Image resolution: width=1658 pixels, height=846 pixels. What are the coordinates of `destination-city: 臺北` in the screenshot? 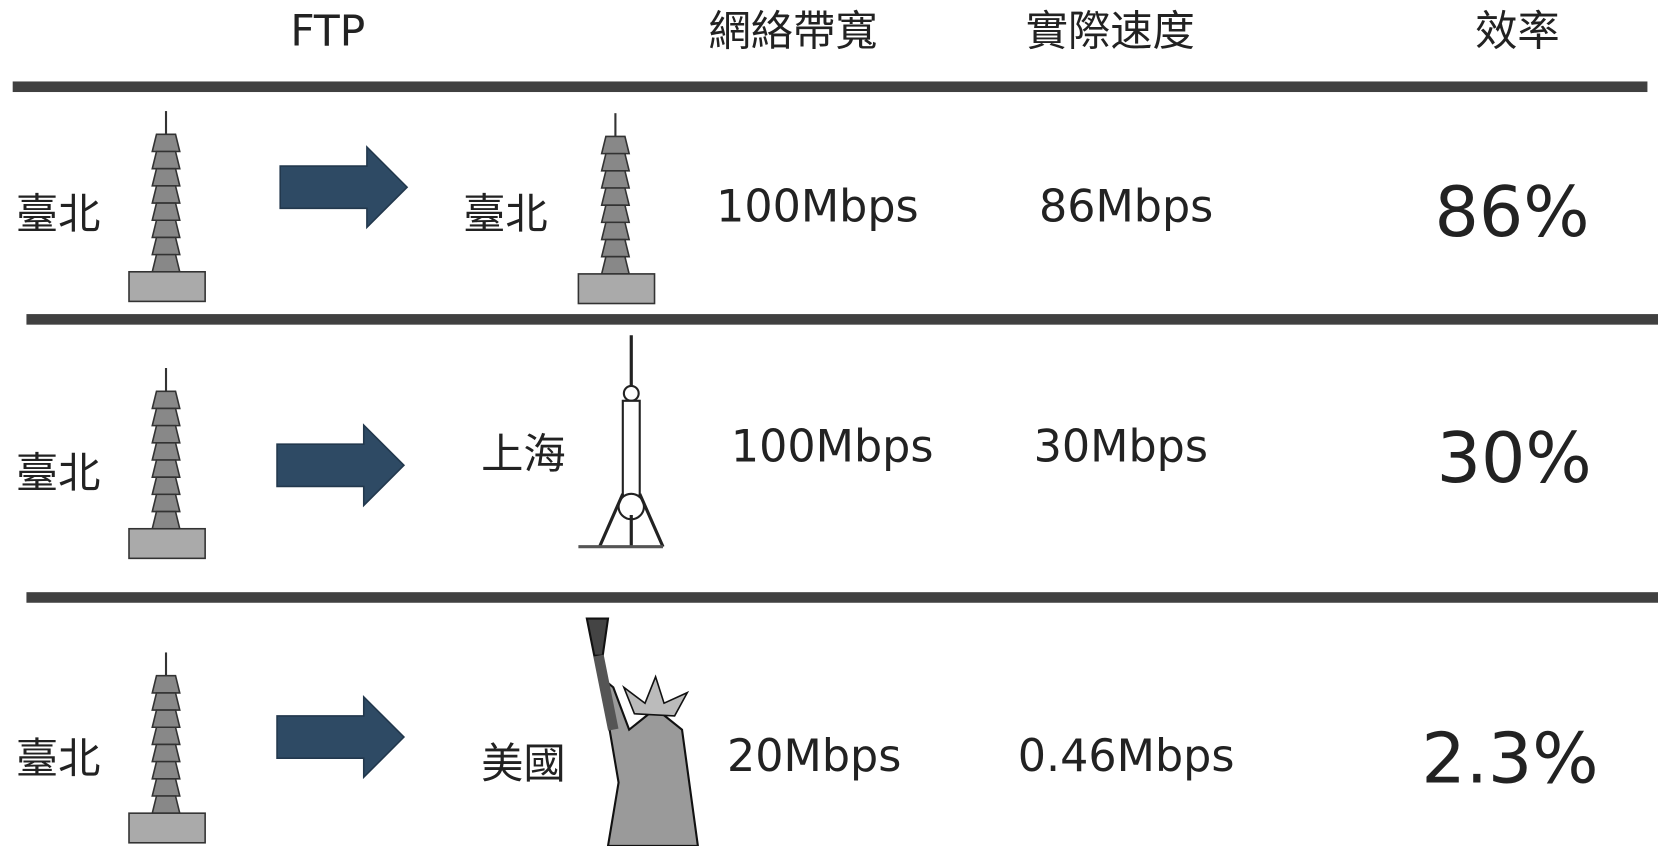 It's located at (505, 213).